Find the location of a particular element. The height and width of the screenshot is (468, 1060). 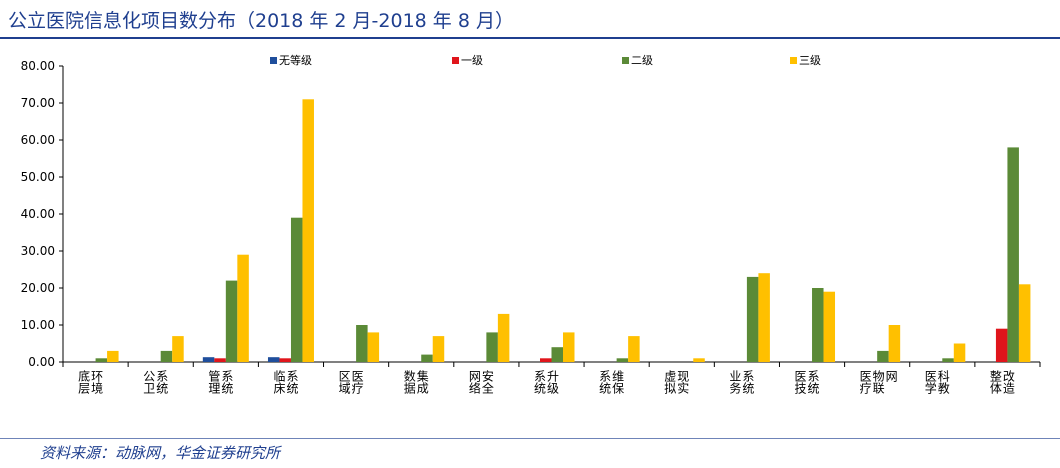

x-tick-label: 物联 is located at coordinates (878, 382).